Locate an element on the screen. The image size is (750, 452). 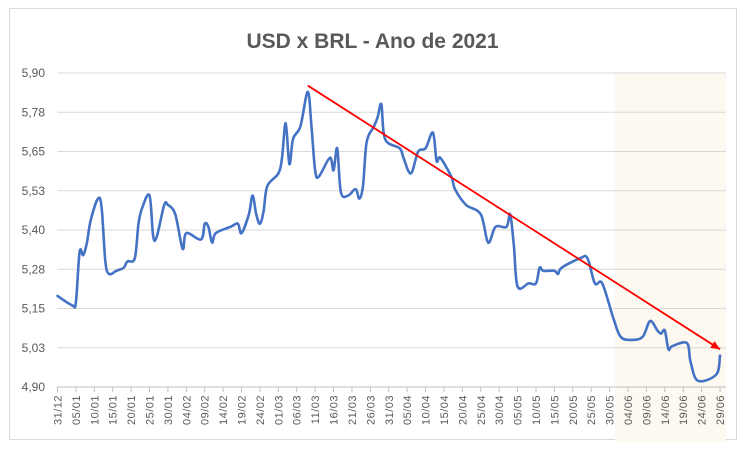
x-tick-label: 20/05 is located at coordinates (574, 410).